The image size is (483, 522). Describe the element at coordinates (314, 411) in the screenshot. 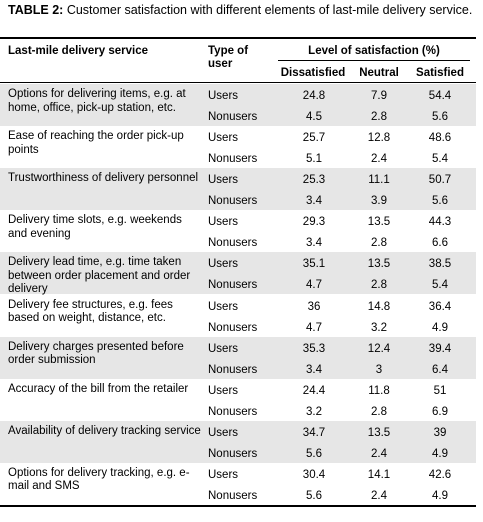

I see `dissatisfied-cell: 3.2` at that location.